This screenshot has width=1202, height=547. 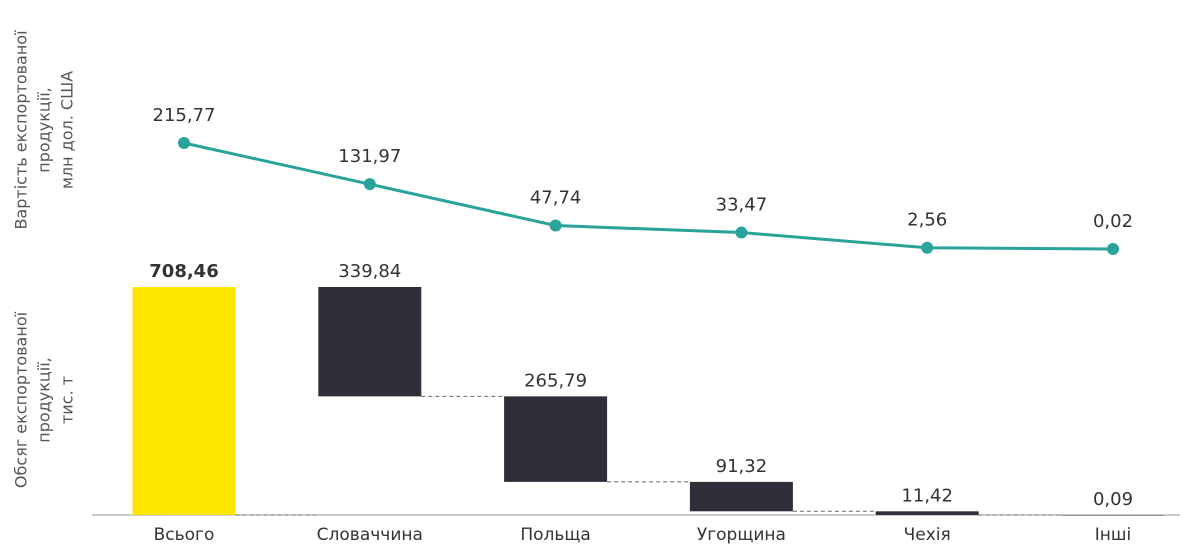 I want to click on x-tick-label: Словаччина, so click(x=370, y=535).